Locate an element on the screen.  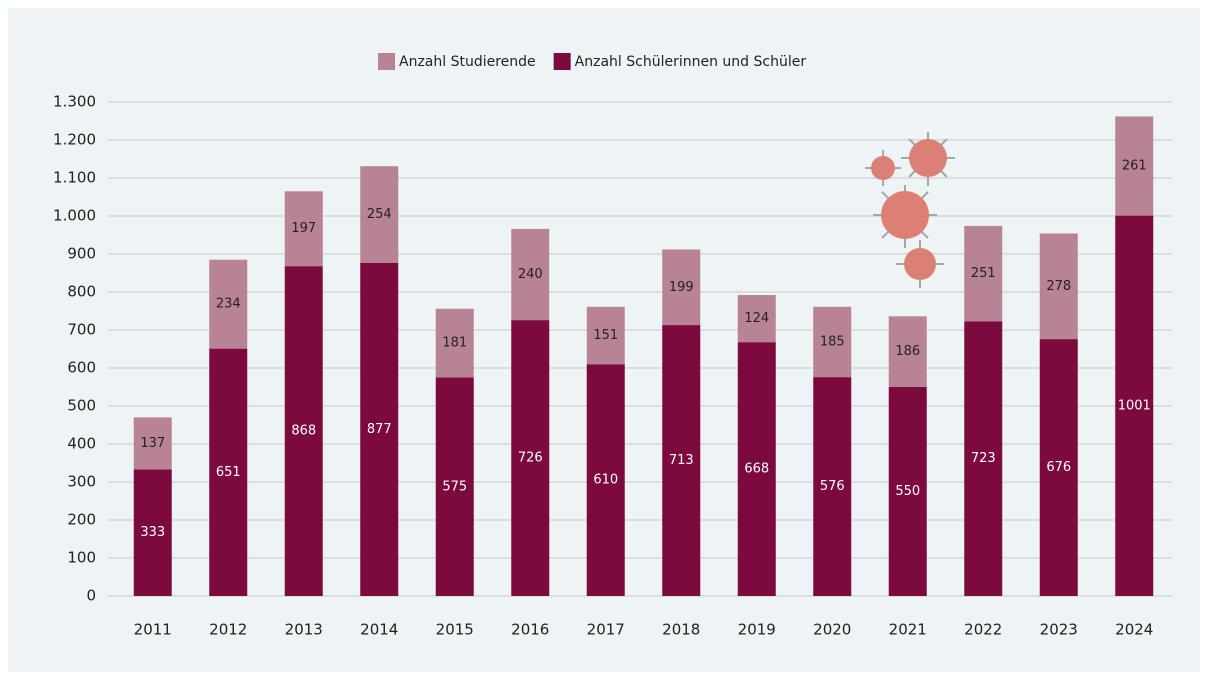
y-tick-label: 600 is located at coordinates (81, 368).